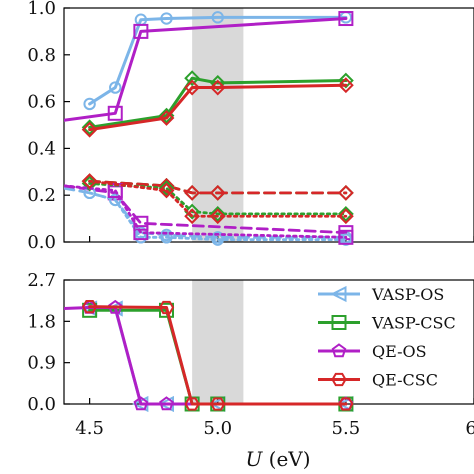 The height and width of the screenshot is (474, 474). Describe the element at coordinates (254, 459) in the screenshot. I see `x-axis-symbol: U` at that location.